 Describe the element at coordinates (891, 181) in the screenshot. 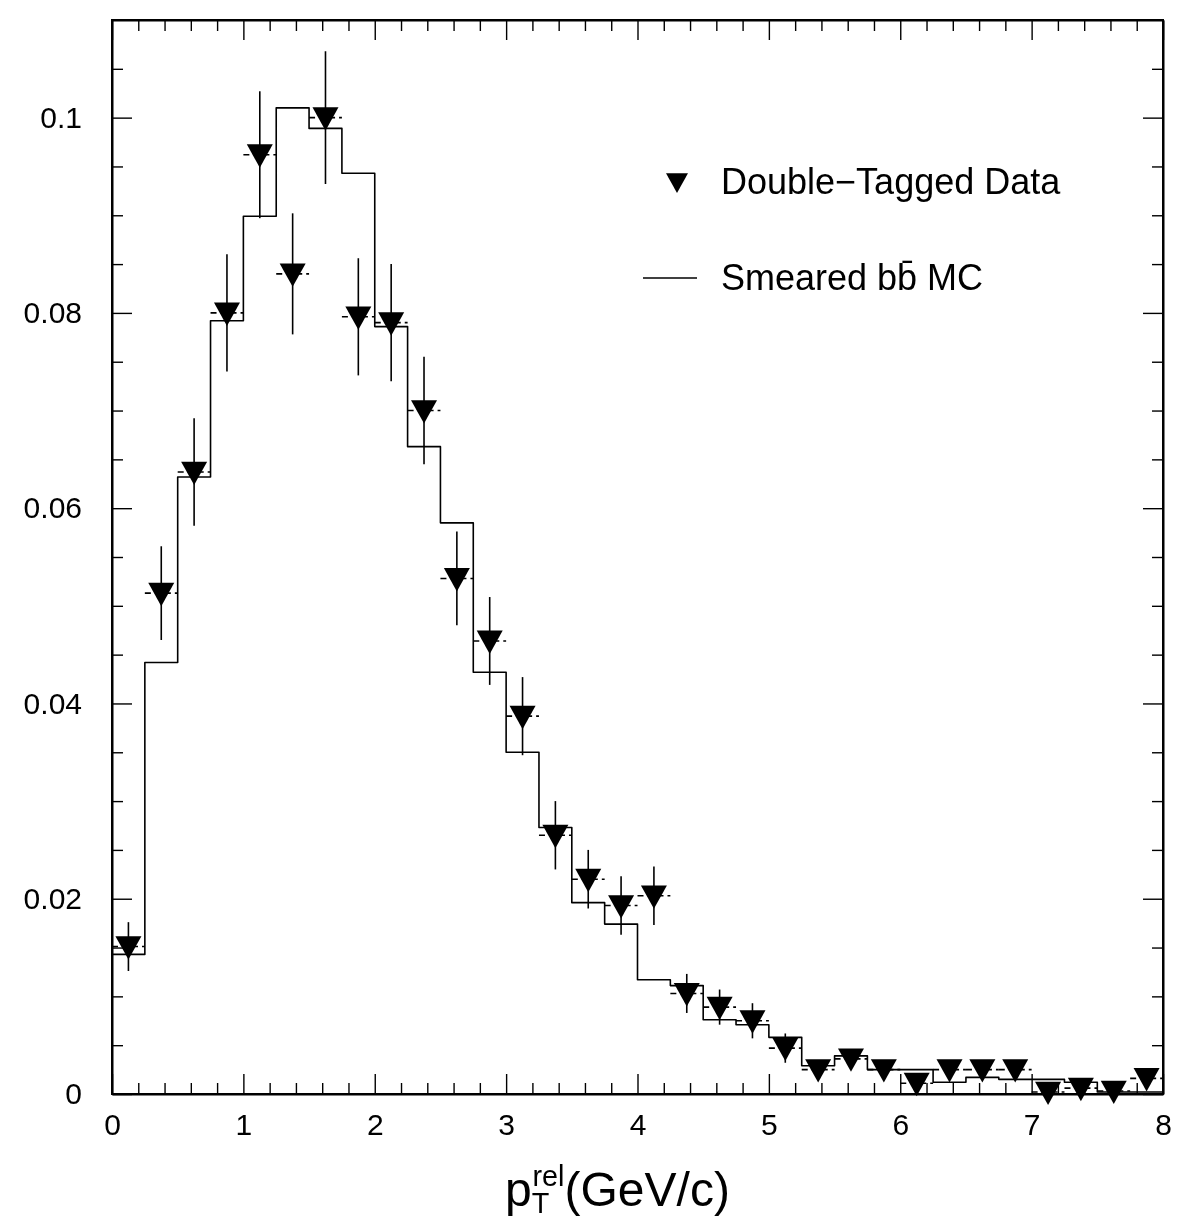

I see `legend-label: Double−Tagged Data` at that location.